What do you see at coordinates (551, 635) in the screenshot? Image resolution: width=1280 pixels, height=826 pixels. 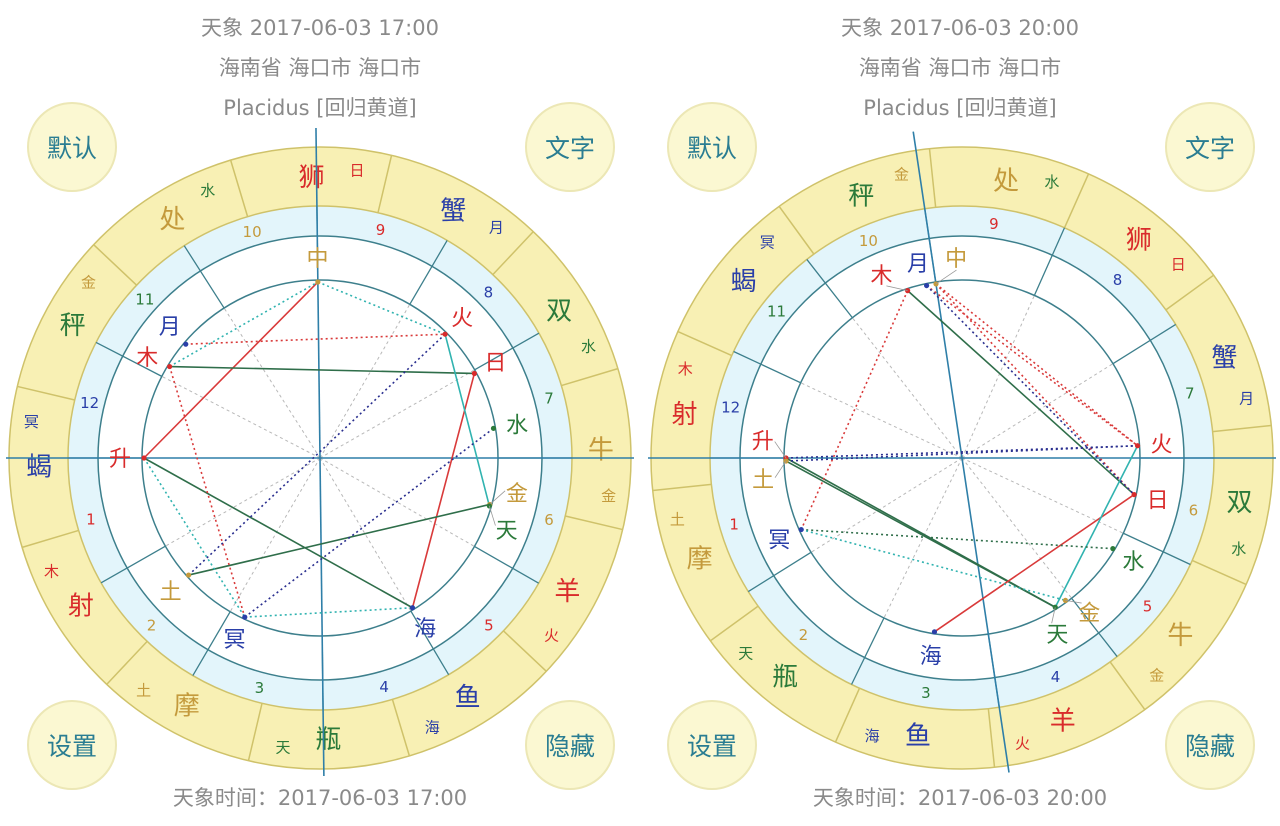 I see `sign-ruler-label: 火` at bounding box center [551, 635].